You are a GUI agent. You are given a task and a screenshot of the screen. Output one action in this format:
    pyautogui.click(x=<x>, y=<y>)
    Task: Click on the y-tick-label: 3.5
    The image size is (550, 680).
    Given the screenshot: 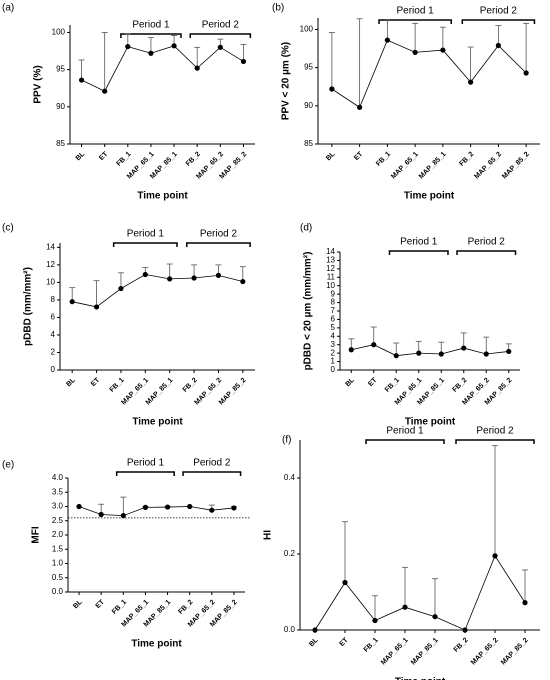 What is the action you would take?
    pyautogui.click(x=58, y=491)
    